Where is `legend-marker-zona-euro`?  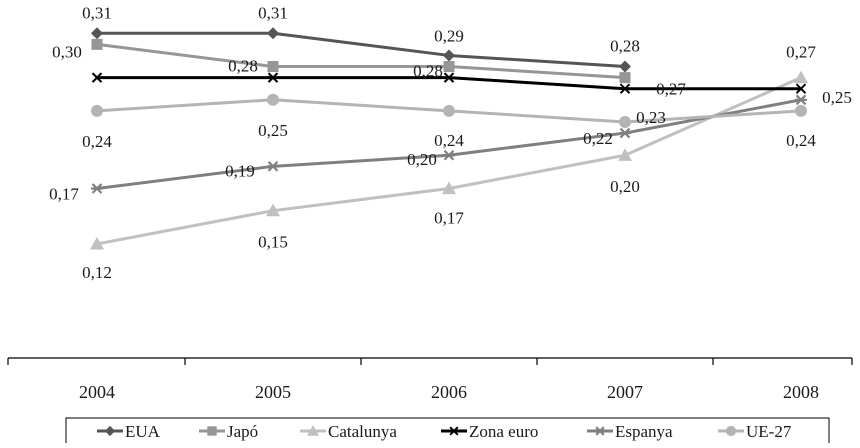
legend-marker-zona-euro is located at coordinates (454, 431).